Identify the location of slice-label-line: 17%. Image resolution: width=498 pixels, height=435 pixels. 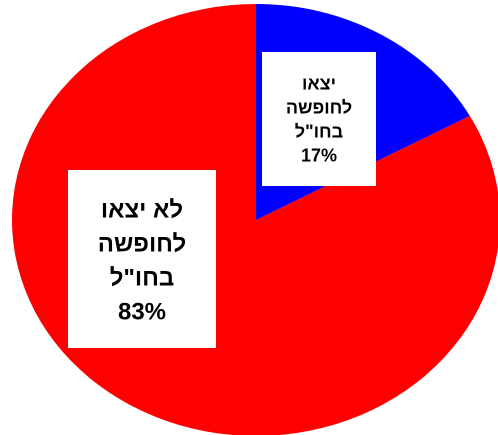
(319, 156).